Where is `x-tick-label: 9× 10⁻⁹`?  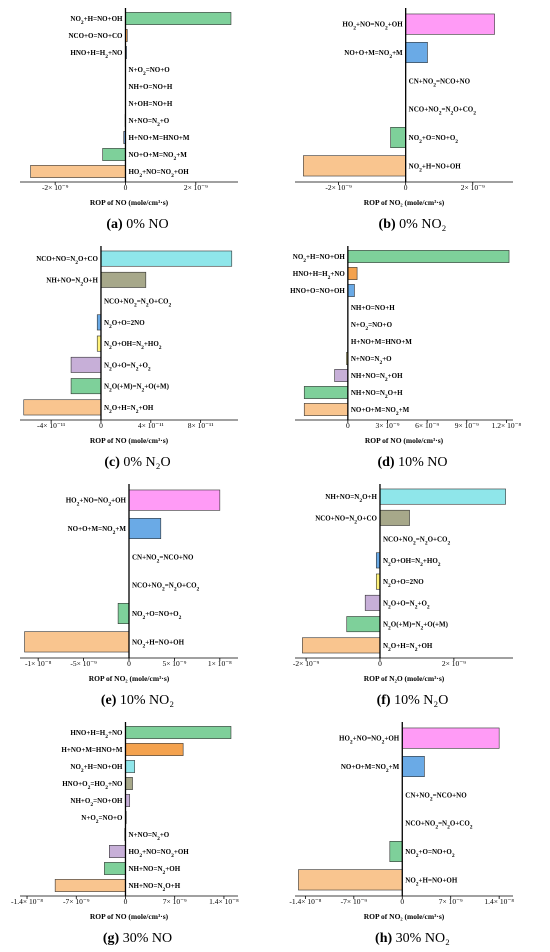
x-tick-label: 9× 10⁻⁹ is located at coordinates (467, 425).